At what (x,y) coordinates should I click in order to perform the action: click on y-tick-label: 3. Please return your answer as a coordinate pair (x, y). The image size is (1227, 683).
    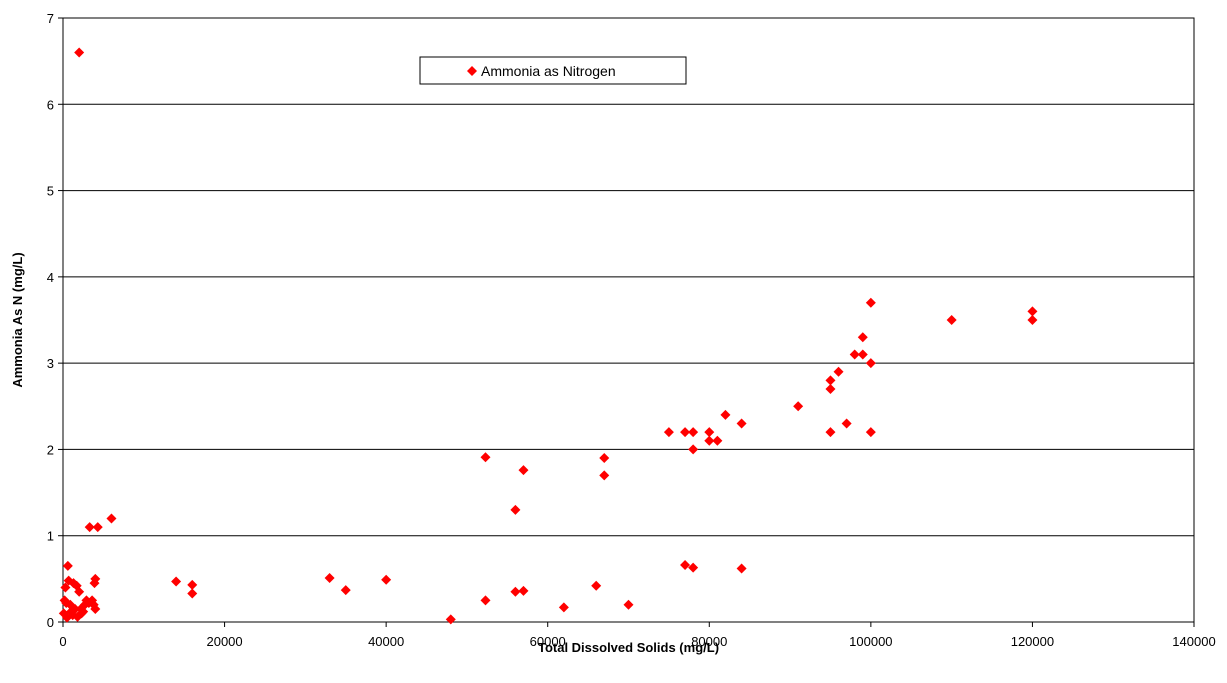
    Looking at the image, I should click on (50, 363).